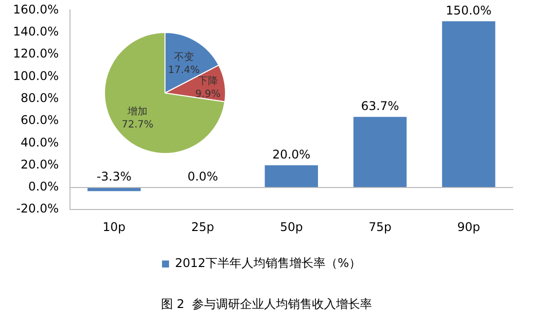 The image size is (533, 326). Describe the element at coordinates (114, 177) in the screenshot. I see `data-label: -3.3%` at that location.